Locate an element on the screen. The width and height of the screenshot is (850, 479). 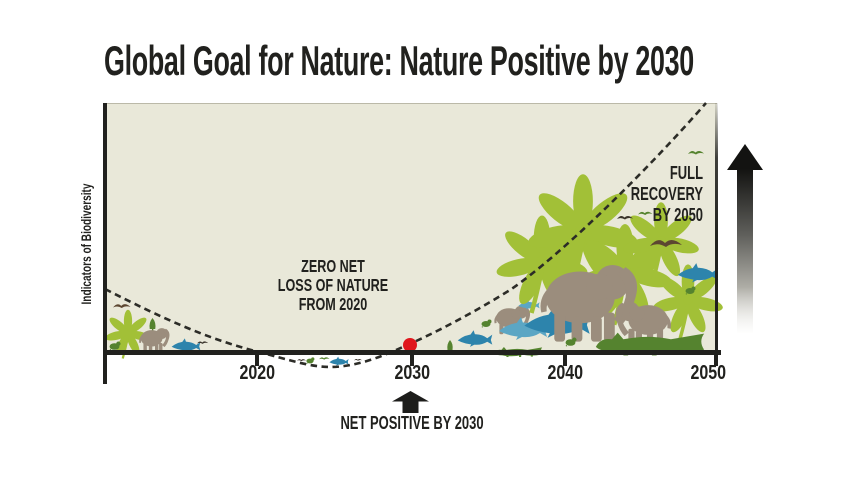
y-axis-line is located at coordinates (105, 243).